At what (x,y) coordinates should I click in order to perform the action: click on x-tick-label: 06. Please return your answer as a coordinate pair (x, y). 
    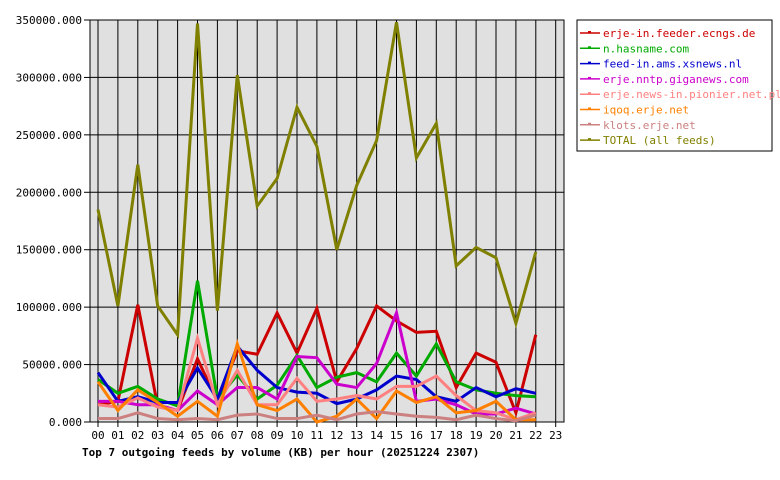
    Looking at the image, I should click on (217, 435).